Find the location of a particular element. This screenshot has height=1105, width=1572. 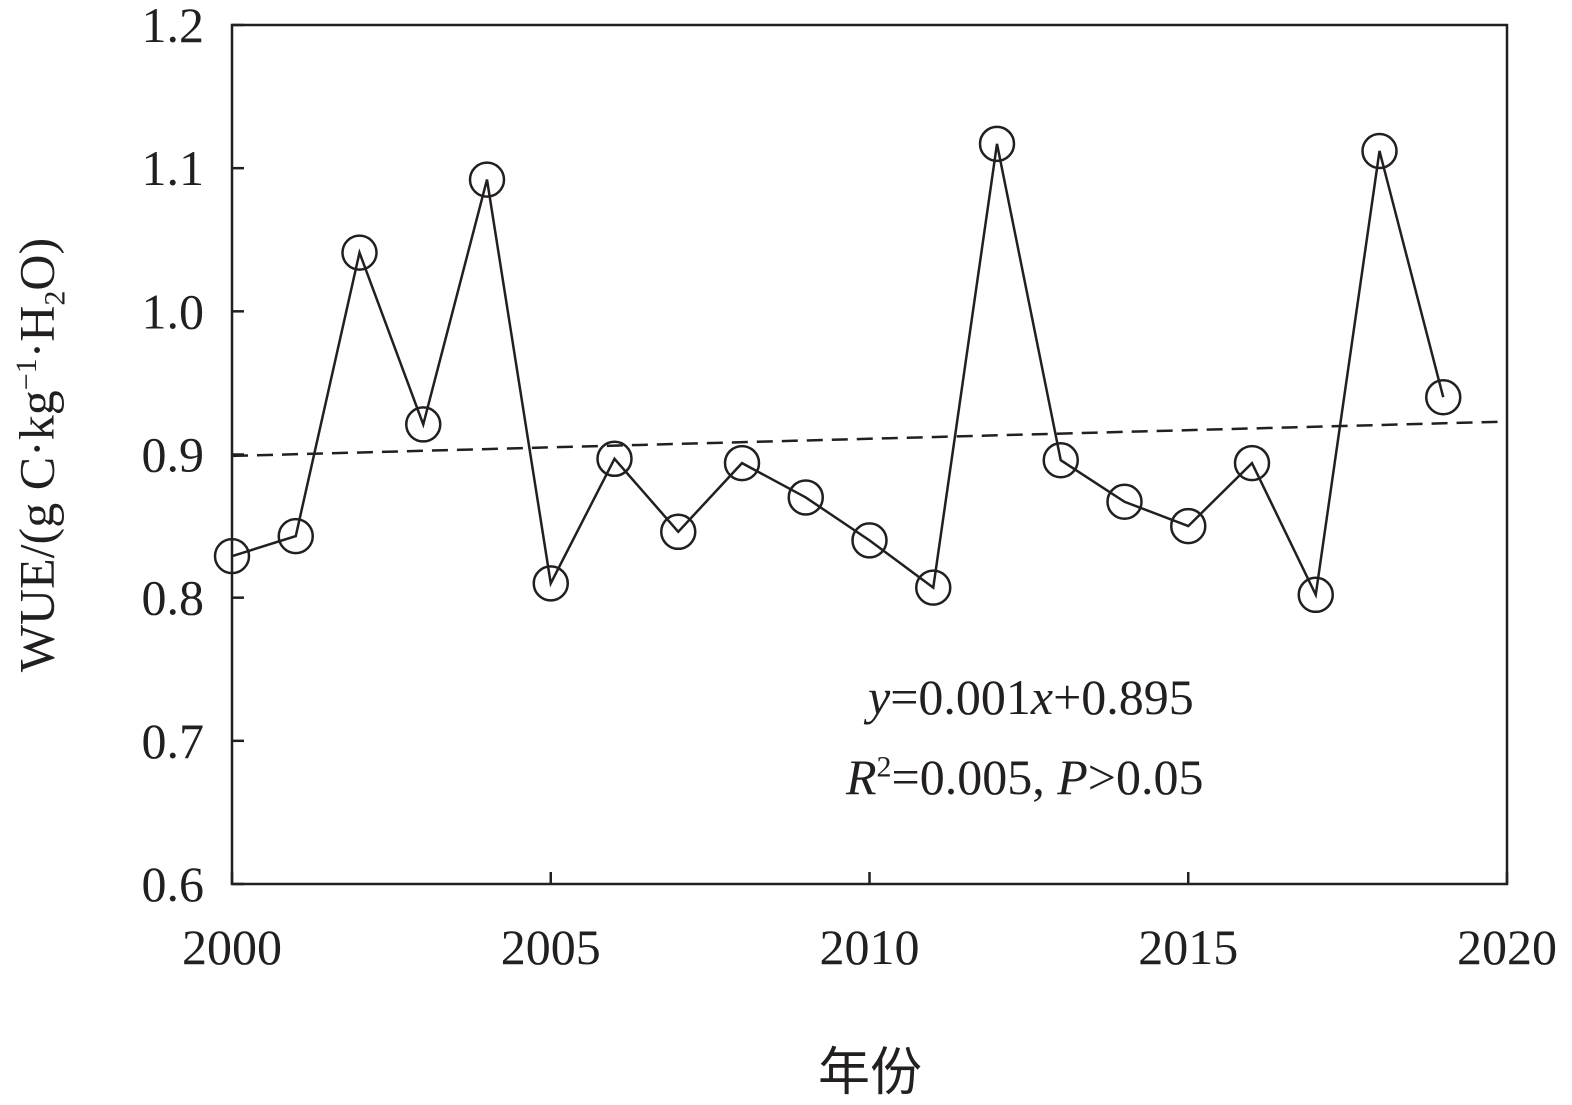

x-tick-label: 2000 is located at coordinates (232, 947).